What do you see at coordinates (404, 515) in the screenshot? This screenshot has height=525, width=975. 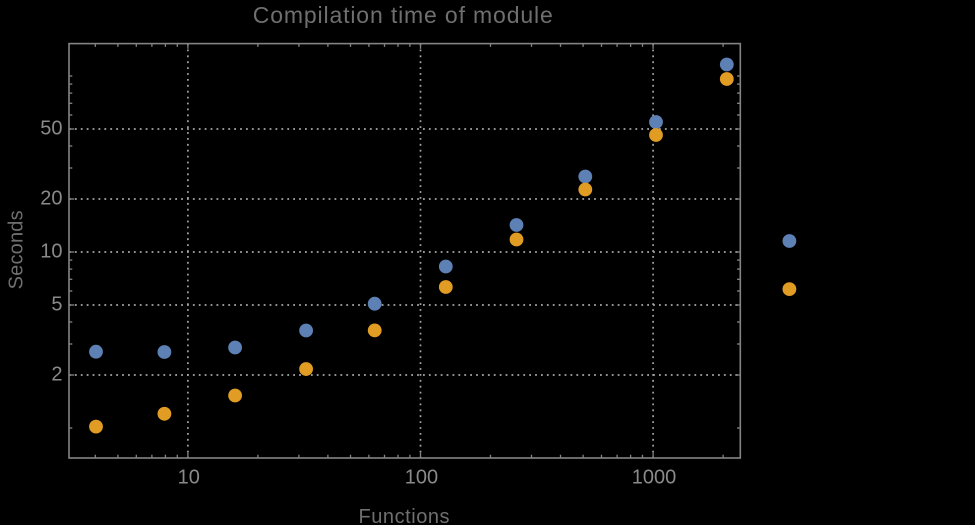 I see `svg-text: Functions` at bounding box center [404, 515].